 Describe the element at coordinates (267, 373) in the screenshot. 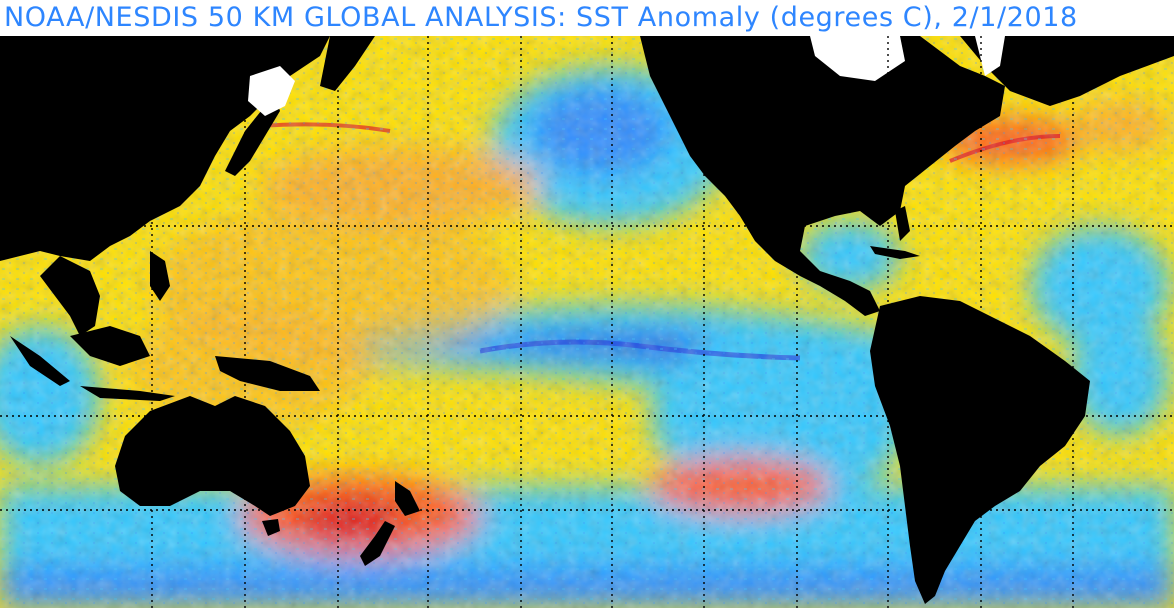

I see `new-guinea-landmass` at that location.